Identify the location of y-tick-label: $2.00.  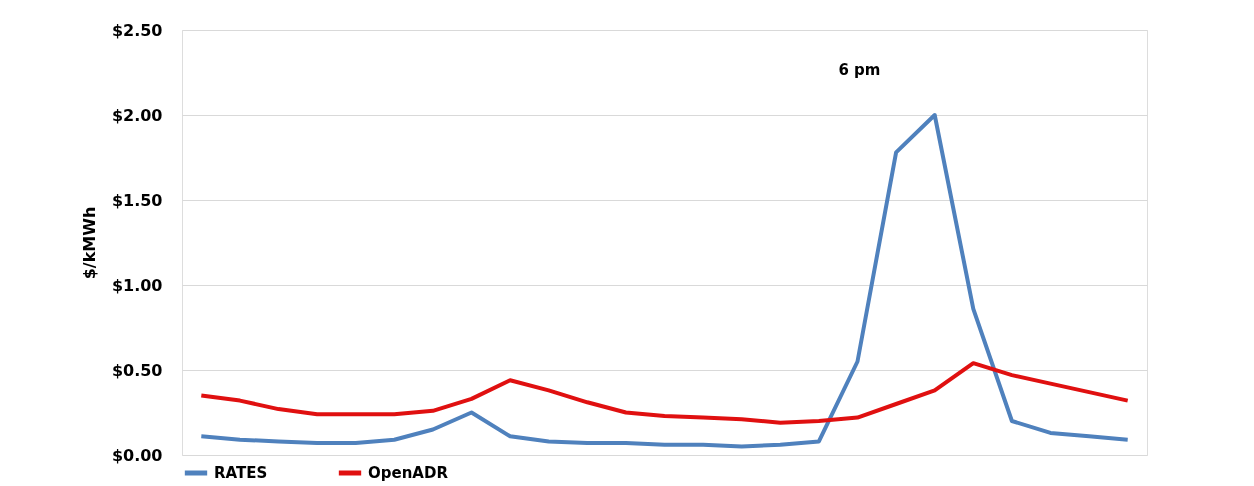
(137, 115).